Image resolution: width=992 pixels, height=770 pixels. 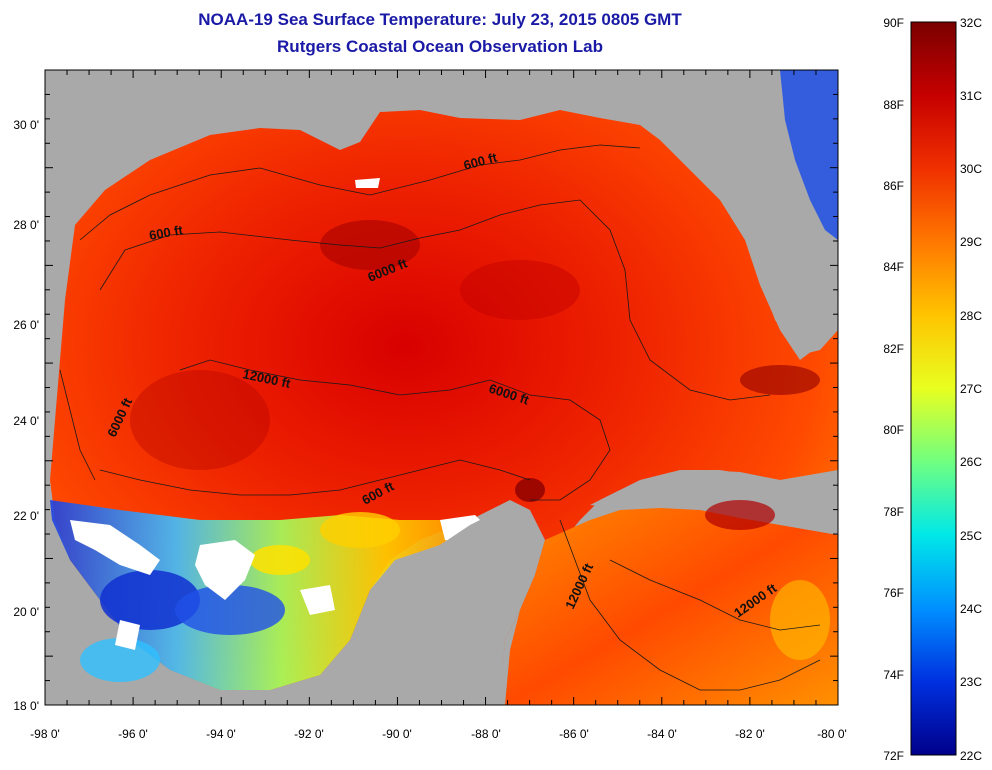 What do you see at coordinates (893, 105) in the screenshot?
I see `f-label: 88F` at bounding box center [893, 105].